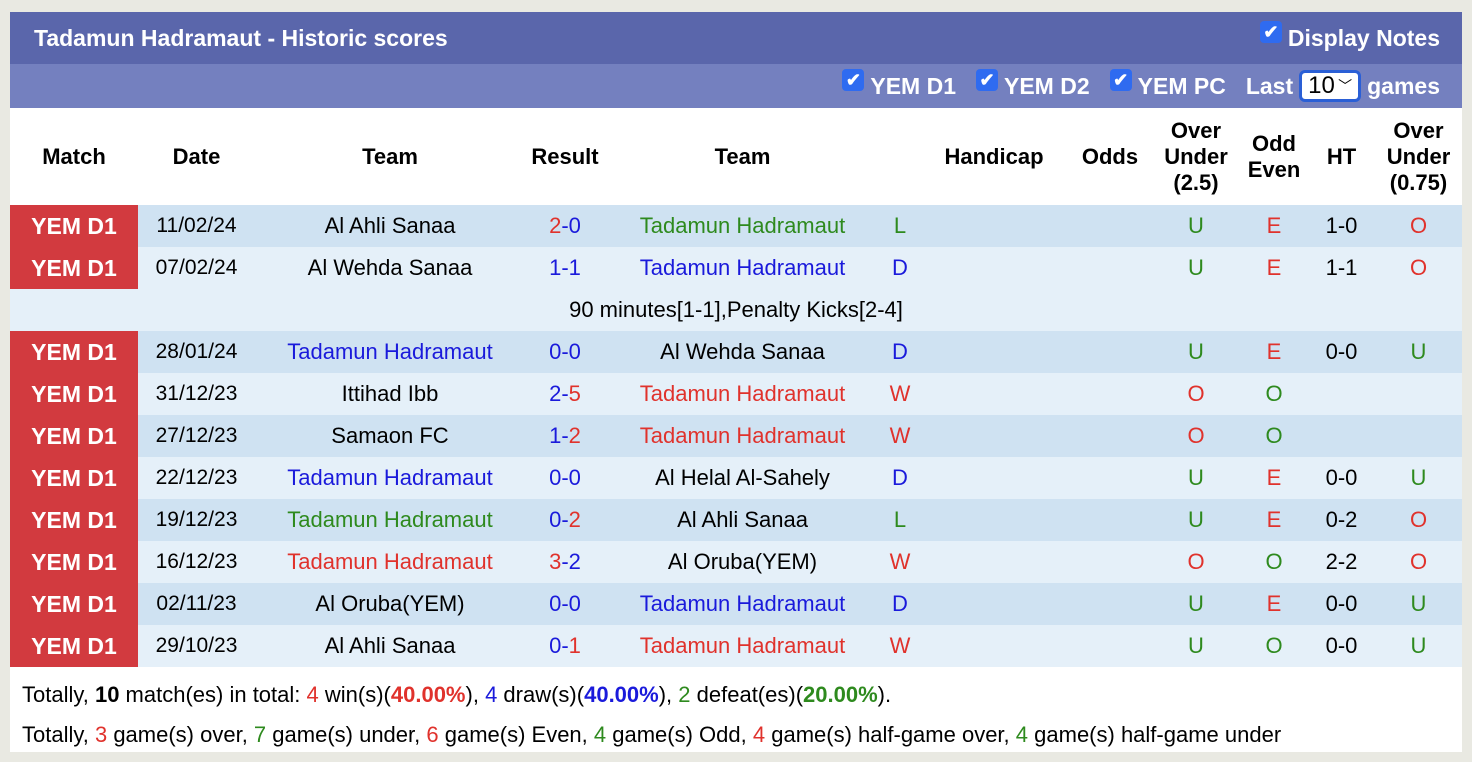  I want to click on away-team: Al Oruba(YEM), so click(742, 562).